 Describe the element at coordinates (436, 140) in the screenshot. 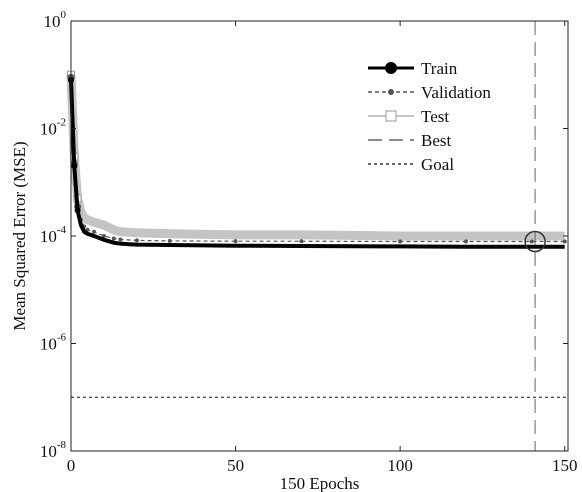

I see `legend-label-best: Best` at that location.